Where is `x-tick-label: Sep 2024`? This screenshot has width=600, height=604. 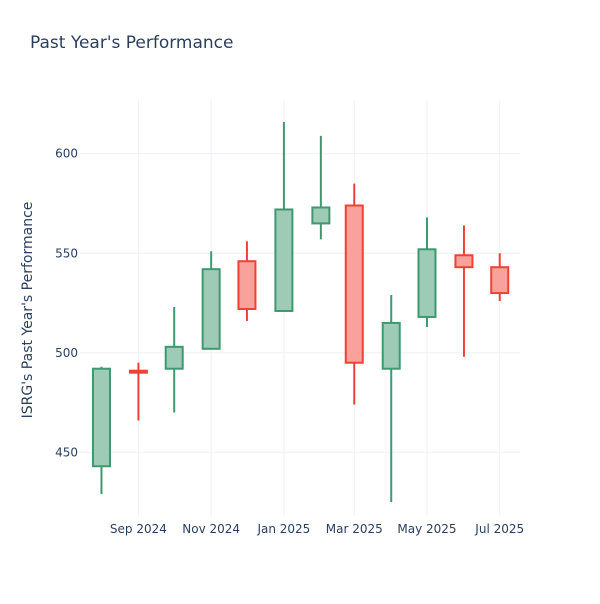 x-tick-label: Sep 2024 is located at coordinates (138, 529).